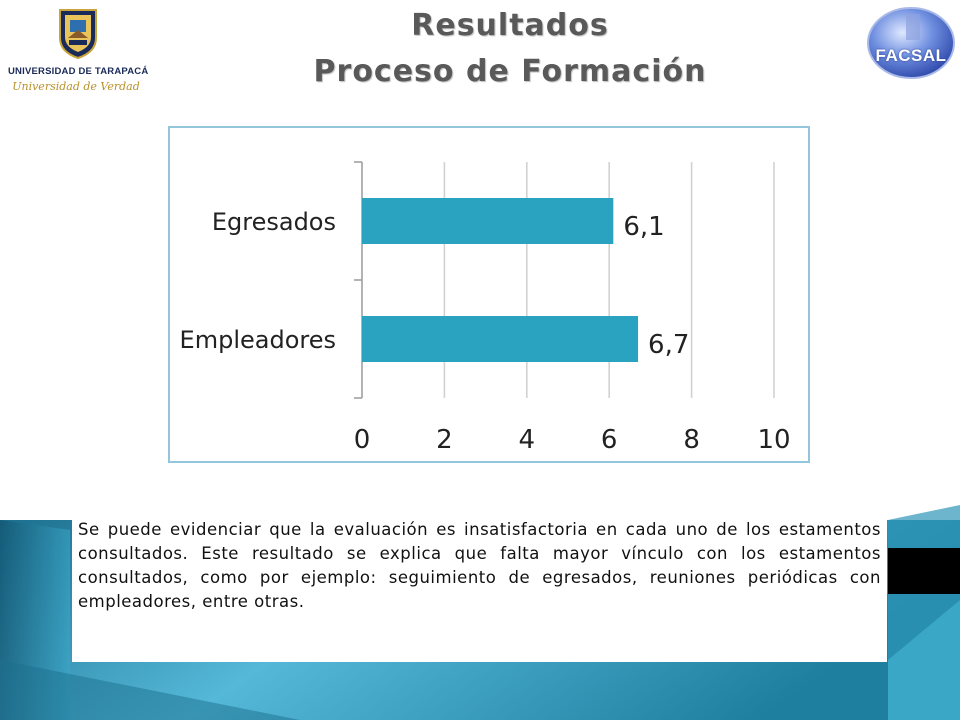 Image resolution: width=960 pixels, height=720 pixels. Describe the element at coordinates (500, 339) in the screenshot. I see `bar-empleadores` at that location.